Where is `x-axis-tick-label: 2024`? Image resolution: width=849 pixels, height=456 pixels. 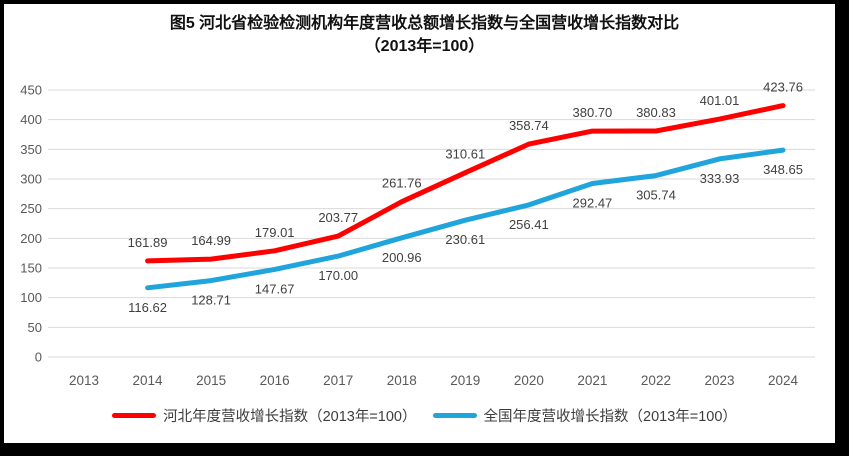 x-axis-tick-label: 2024 is located at coordinates (783, 380).